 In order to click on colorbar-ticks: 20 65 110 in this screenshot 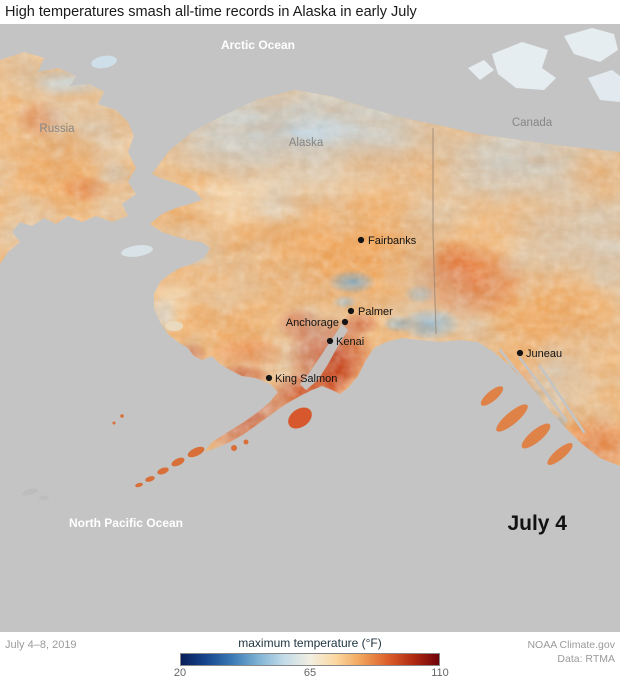, I will do `click(311, 673)`.